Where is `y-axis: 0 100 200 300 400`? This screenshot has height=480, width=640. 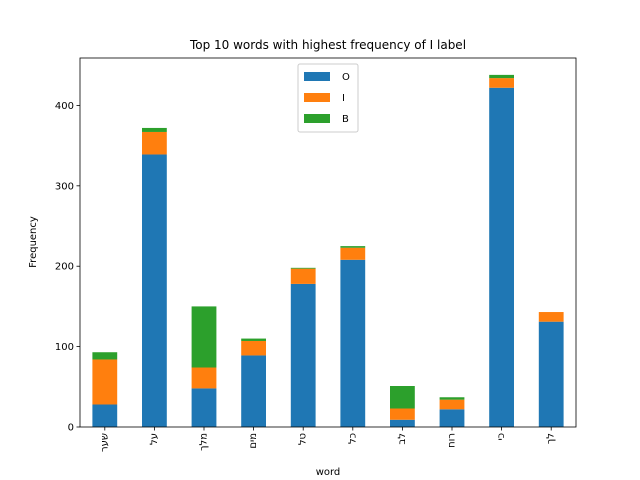 y-axis: 0 100 200 300 400 is located at coordinates (67, 267).